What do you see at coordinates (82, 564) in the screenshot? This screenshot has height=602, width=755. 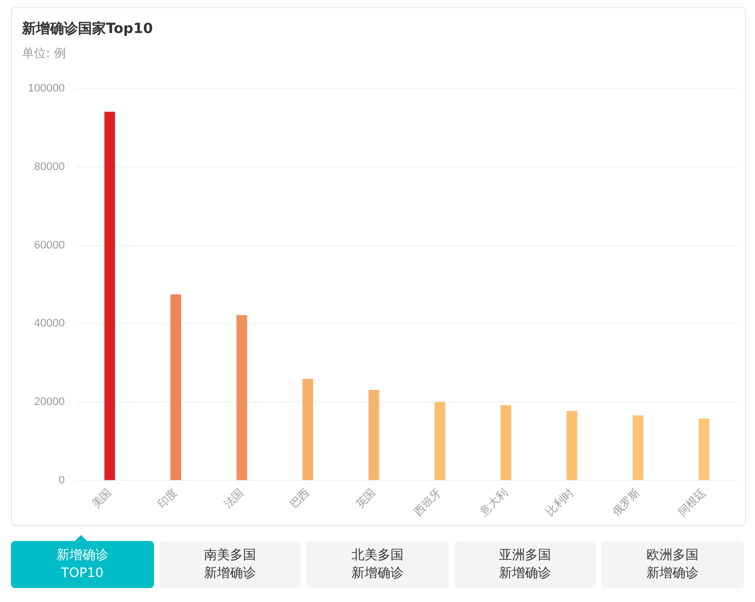 I see `text: 新增确诊TOP10` at bounding box center [82, 564].